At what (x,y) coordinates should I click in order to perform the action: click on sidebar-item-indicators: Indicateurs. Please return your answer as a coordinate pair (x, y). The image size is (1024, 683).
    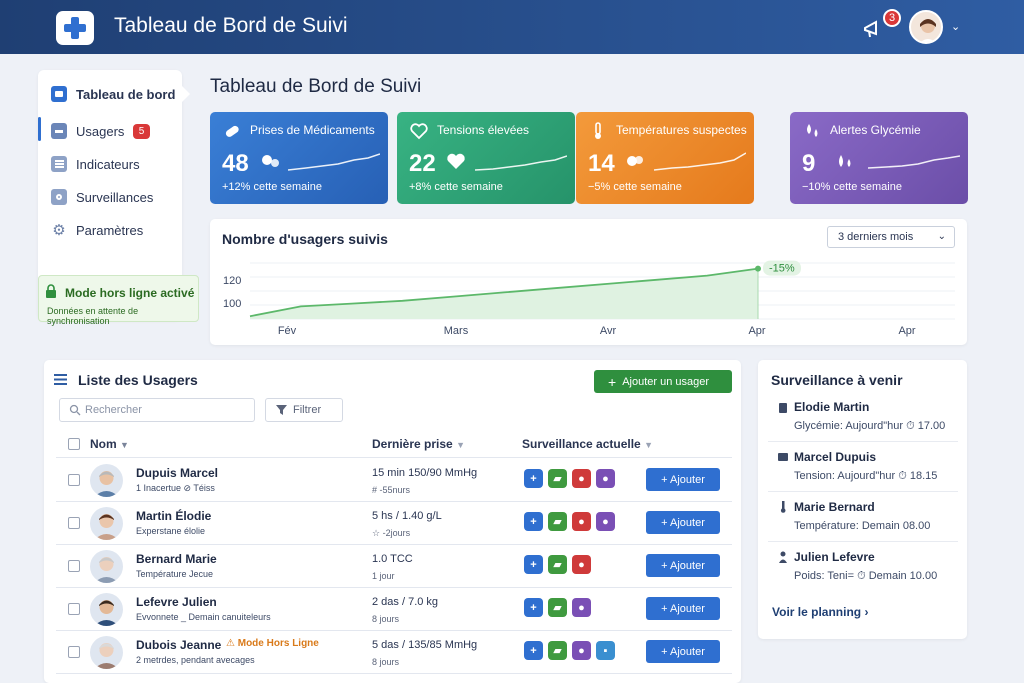
    Looking at the image, I should click on (110, 164).